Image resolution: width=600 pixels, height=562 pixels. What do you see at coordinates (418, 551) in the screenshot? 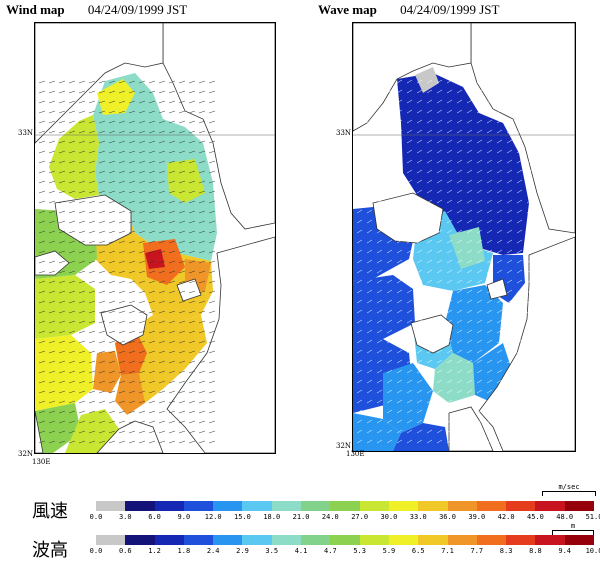
I see `tick-label: 6.5` at bounding box center [418, 551].